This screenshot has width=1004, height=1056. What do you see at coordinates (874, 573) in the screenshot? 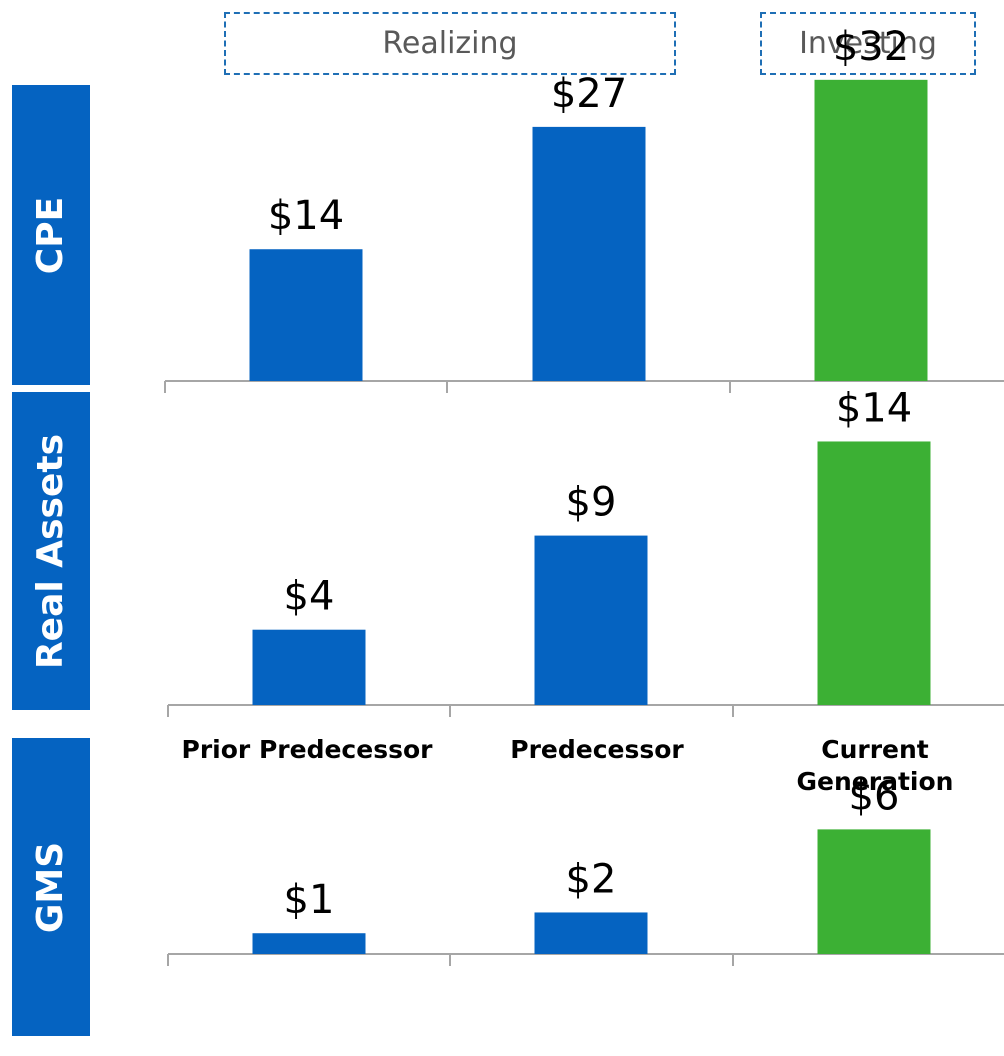
I see `real-assets-bar-current-generation` at bounding box center [874, 573].